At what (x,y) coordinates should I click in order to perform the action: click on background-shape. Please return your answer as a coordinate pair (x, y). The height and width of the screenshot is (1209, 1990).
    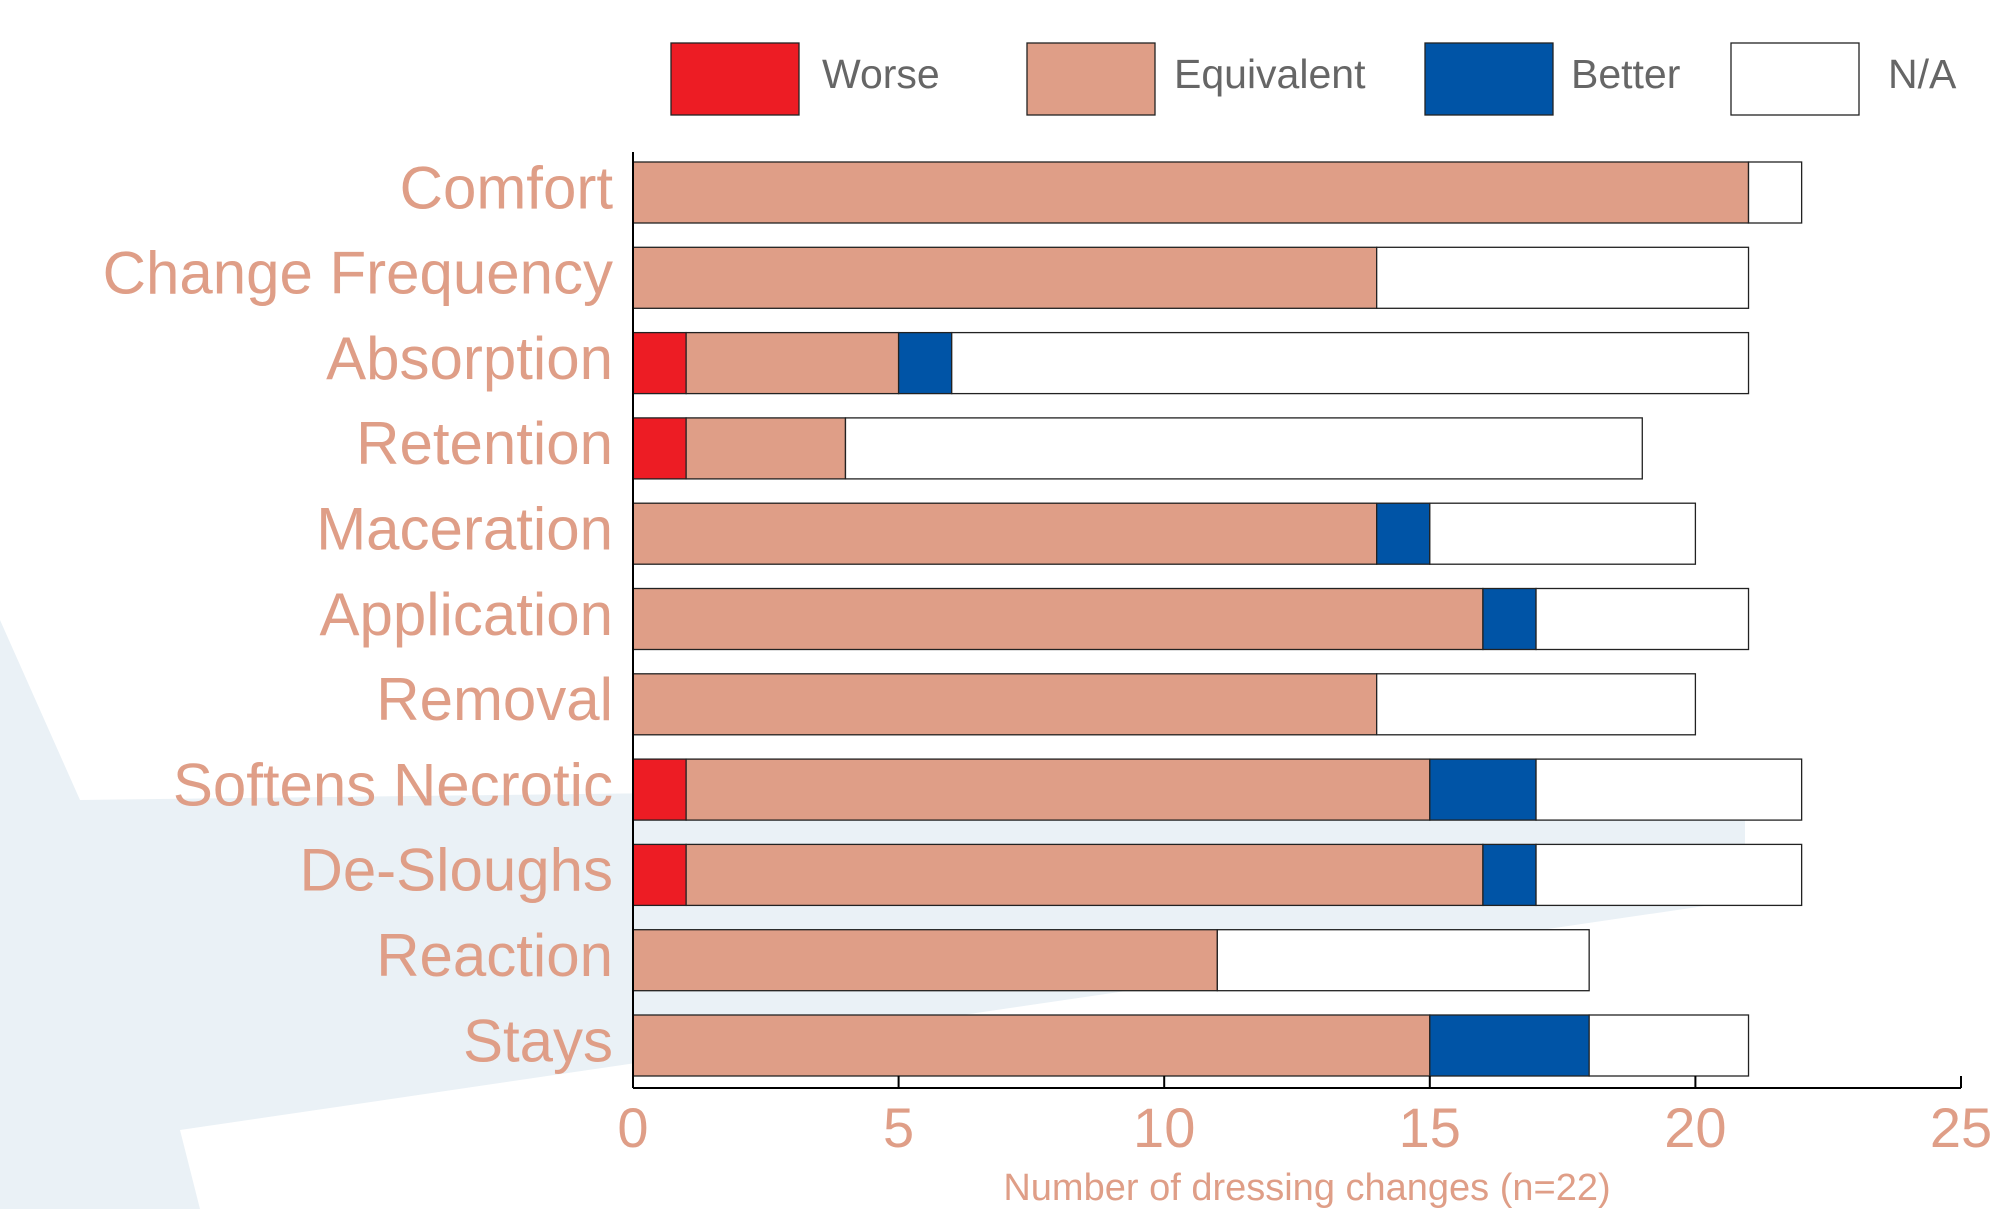
    Looking at the image, I should click on (200, 975).